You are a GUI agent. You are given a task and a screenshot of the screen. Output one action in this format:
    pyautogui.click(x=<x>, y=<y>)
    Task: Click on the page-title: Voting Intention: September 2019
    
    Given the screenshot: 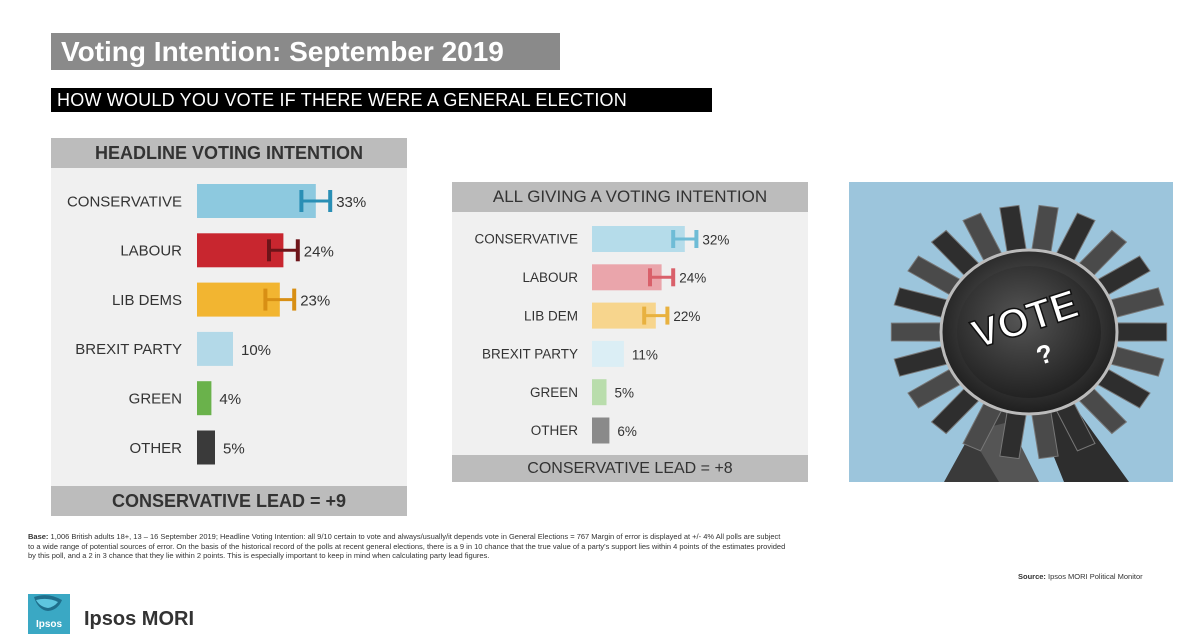 What is the action you would take?
    pyautogui.click(x=305, y=51)
    